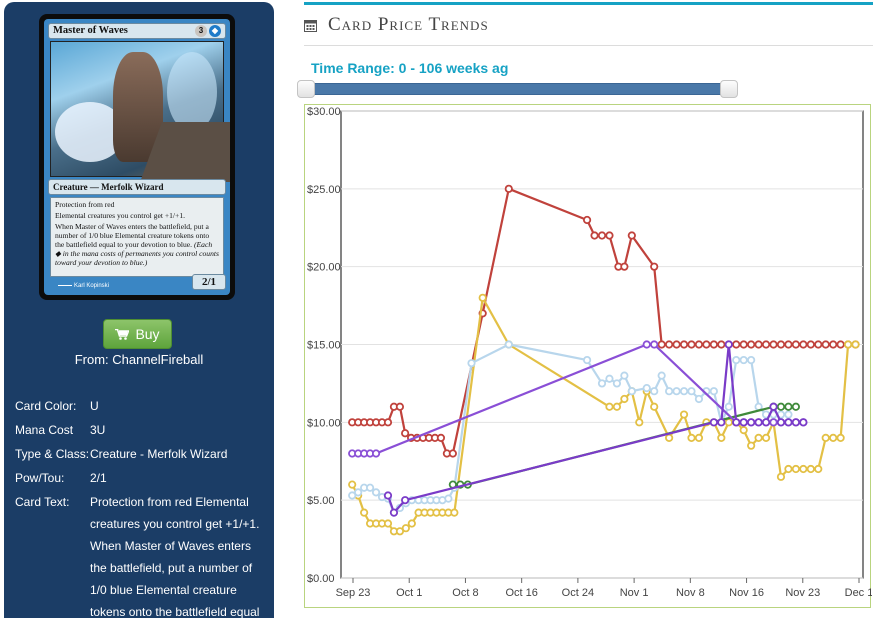 The image size is (873, 618). Describe the element at coordinates (40, 478) in the screenshot. I see `spec-label: Pow/Tou:` at that location.